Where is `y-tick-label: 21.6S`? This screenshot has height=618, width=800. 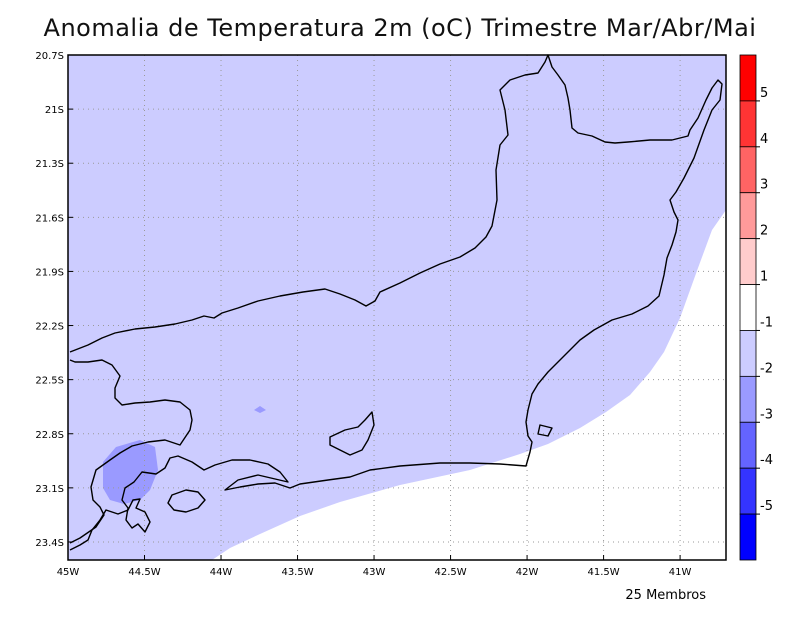 y-tick-label: 21.6S is located at coordinates (49, 218).